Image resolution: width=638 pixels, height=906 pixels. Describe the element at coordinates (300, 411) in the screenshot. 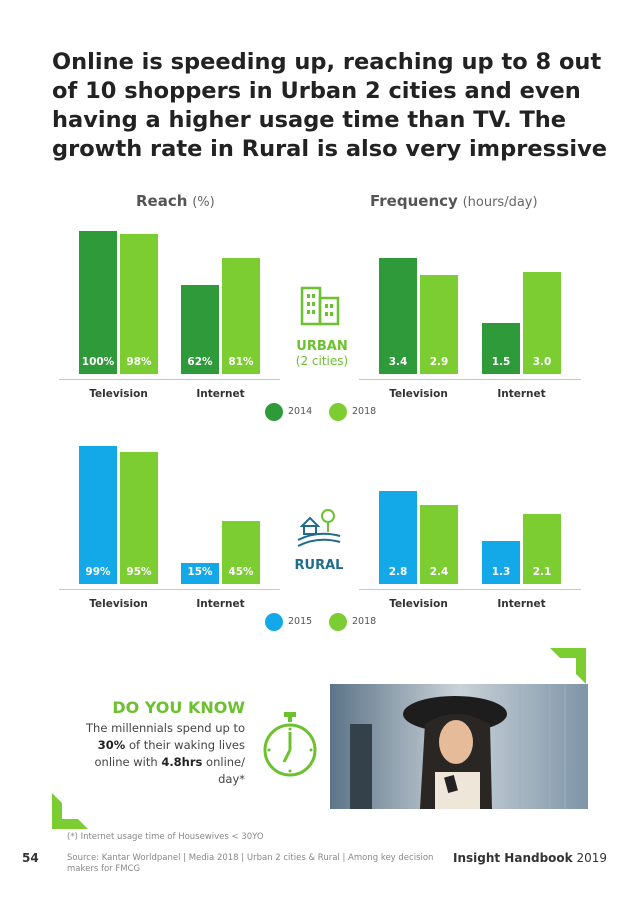

I see `legend-label-urban-2014: 2014` at that location.